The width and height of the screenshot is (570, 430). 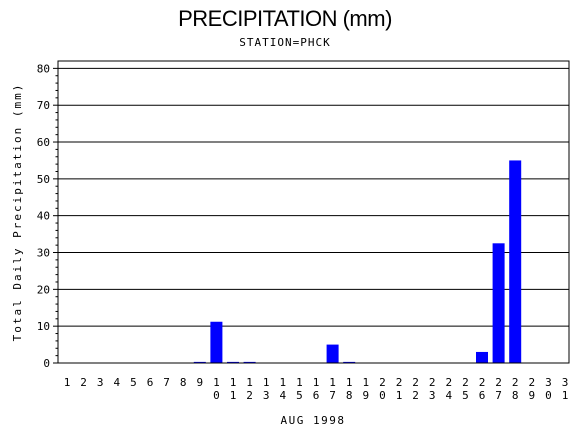 I want to click on x-tick-label: 7, so click(x=166, y=382).